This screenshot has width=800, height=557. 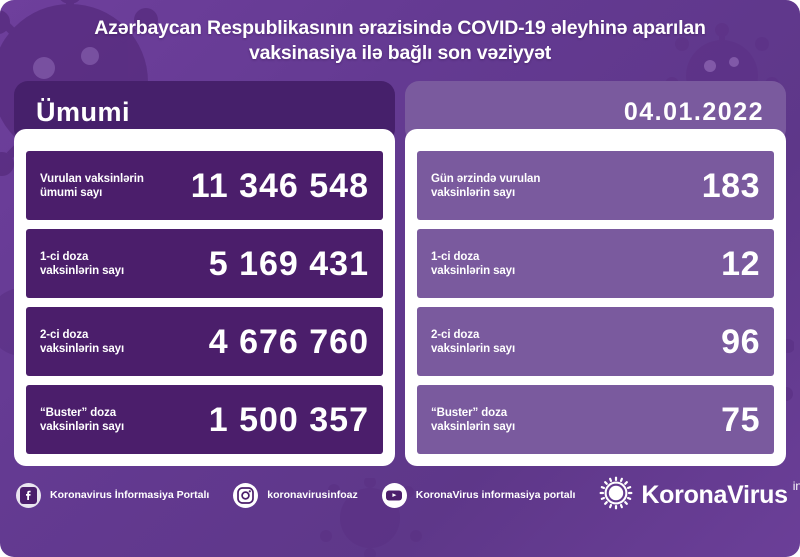 What do you see at coordinates (595, 341) in the screenshot?
I see `table-row: 2-ci doza vaksinlərin sayı 96` at bounding box center [595, 341].